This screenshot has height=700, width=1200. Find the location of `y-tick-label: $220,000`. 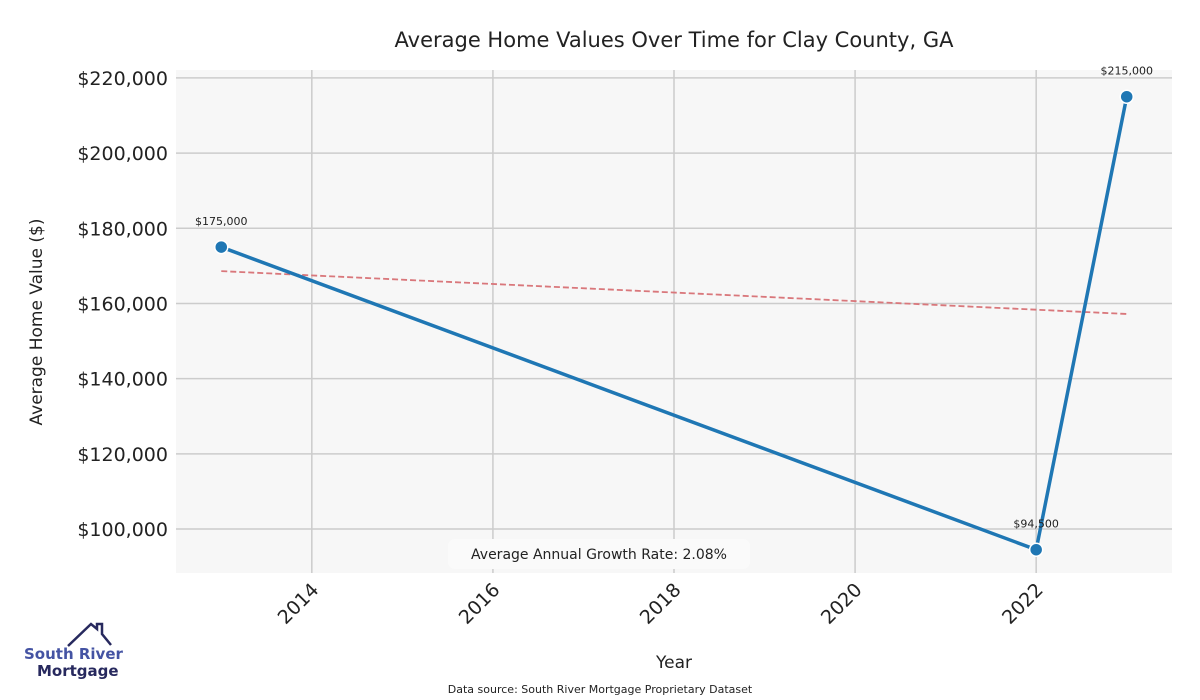

y-tick-label: $220,000 is located at coordinates (122, 79).